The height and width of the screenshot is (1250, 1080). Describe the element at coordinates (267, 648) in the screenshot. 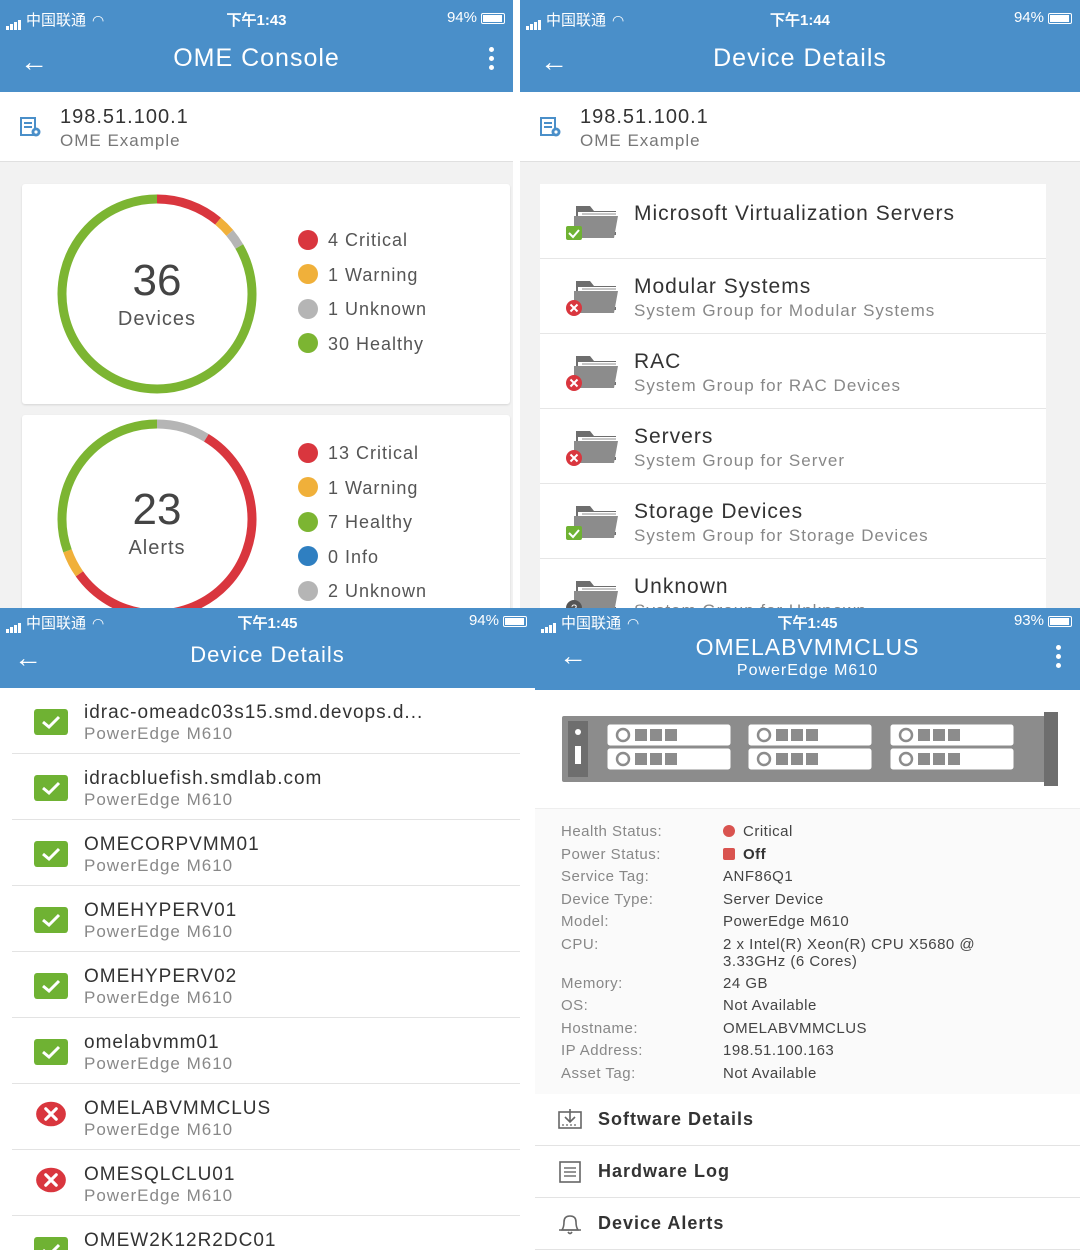

I see `app-header: 中国联通 ◠ 下午1:45 94% ← Device Details` at that location.